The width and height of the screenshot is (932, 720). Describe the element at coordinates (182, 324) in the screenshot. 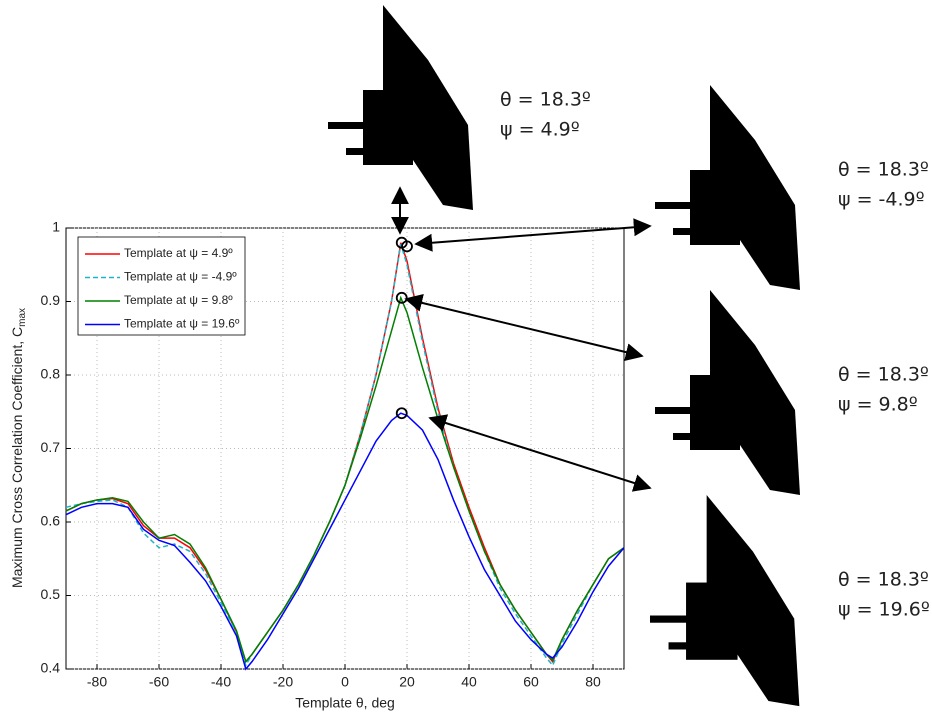

I see `legend-label: Template at ψ = 19.6º` at that location.